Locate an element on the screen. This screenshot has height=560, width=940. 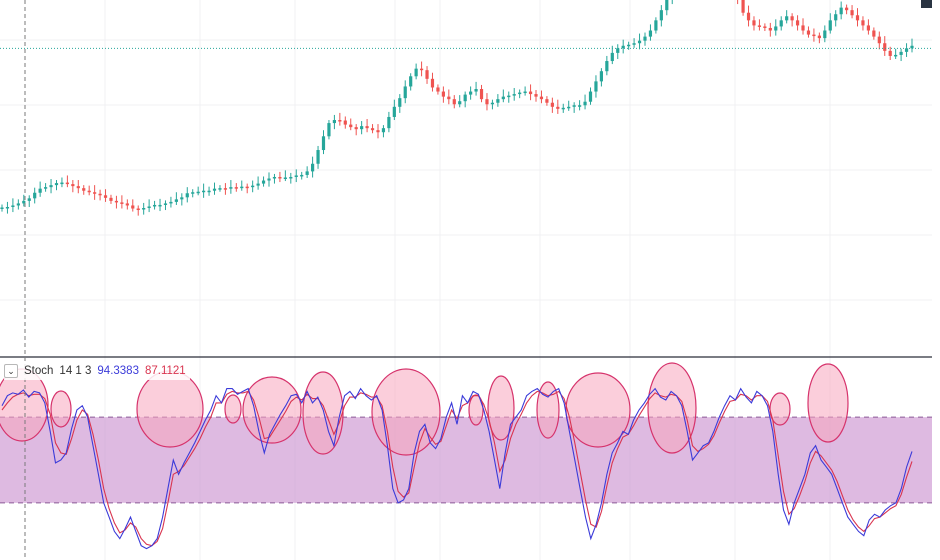
collapse-indicator-button: ⌄ is located at coordinates (11, 371).